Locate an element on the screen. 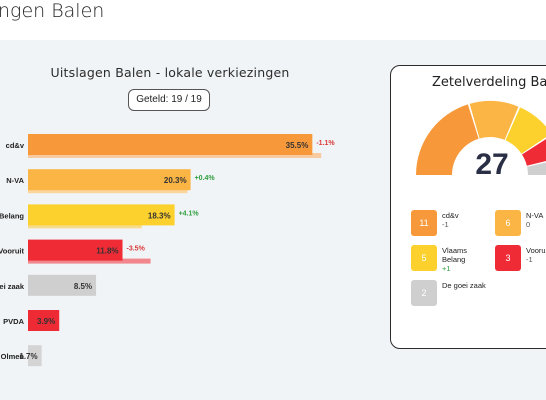  value-label-1: 20.3% is located at coordinates (175, 180).